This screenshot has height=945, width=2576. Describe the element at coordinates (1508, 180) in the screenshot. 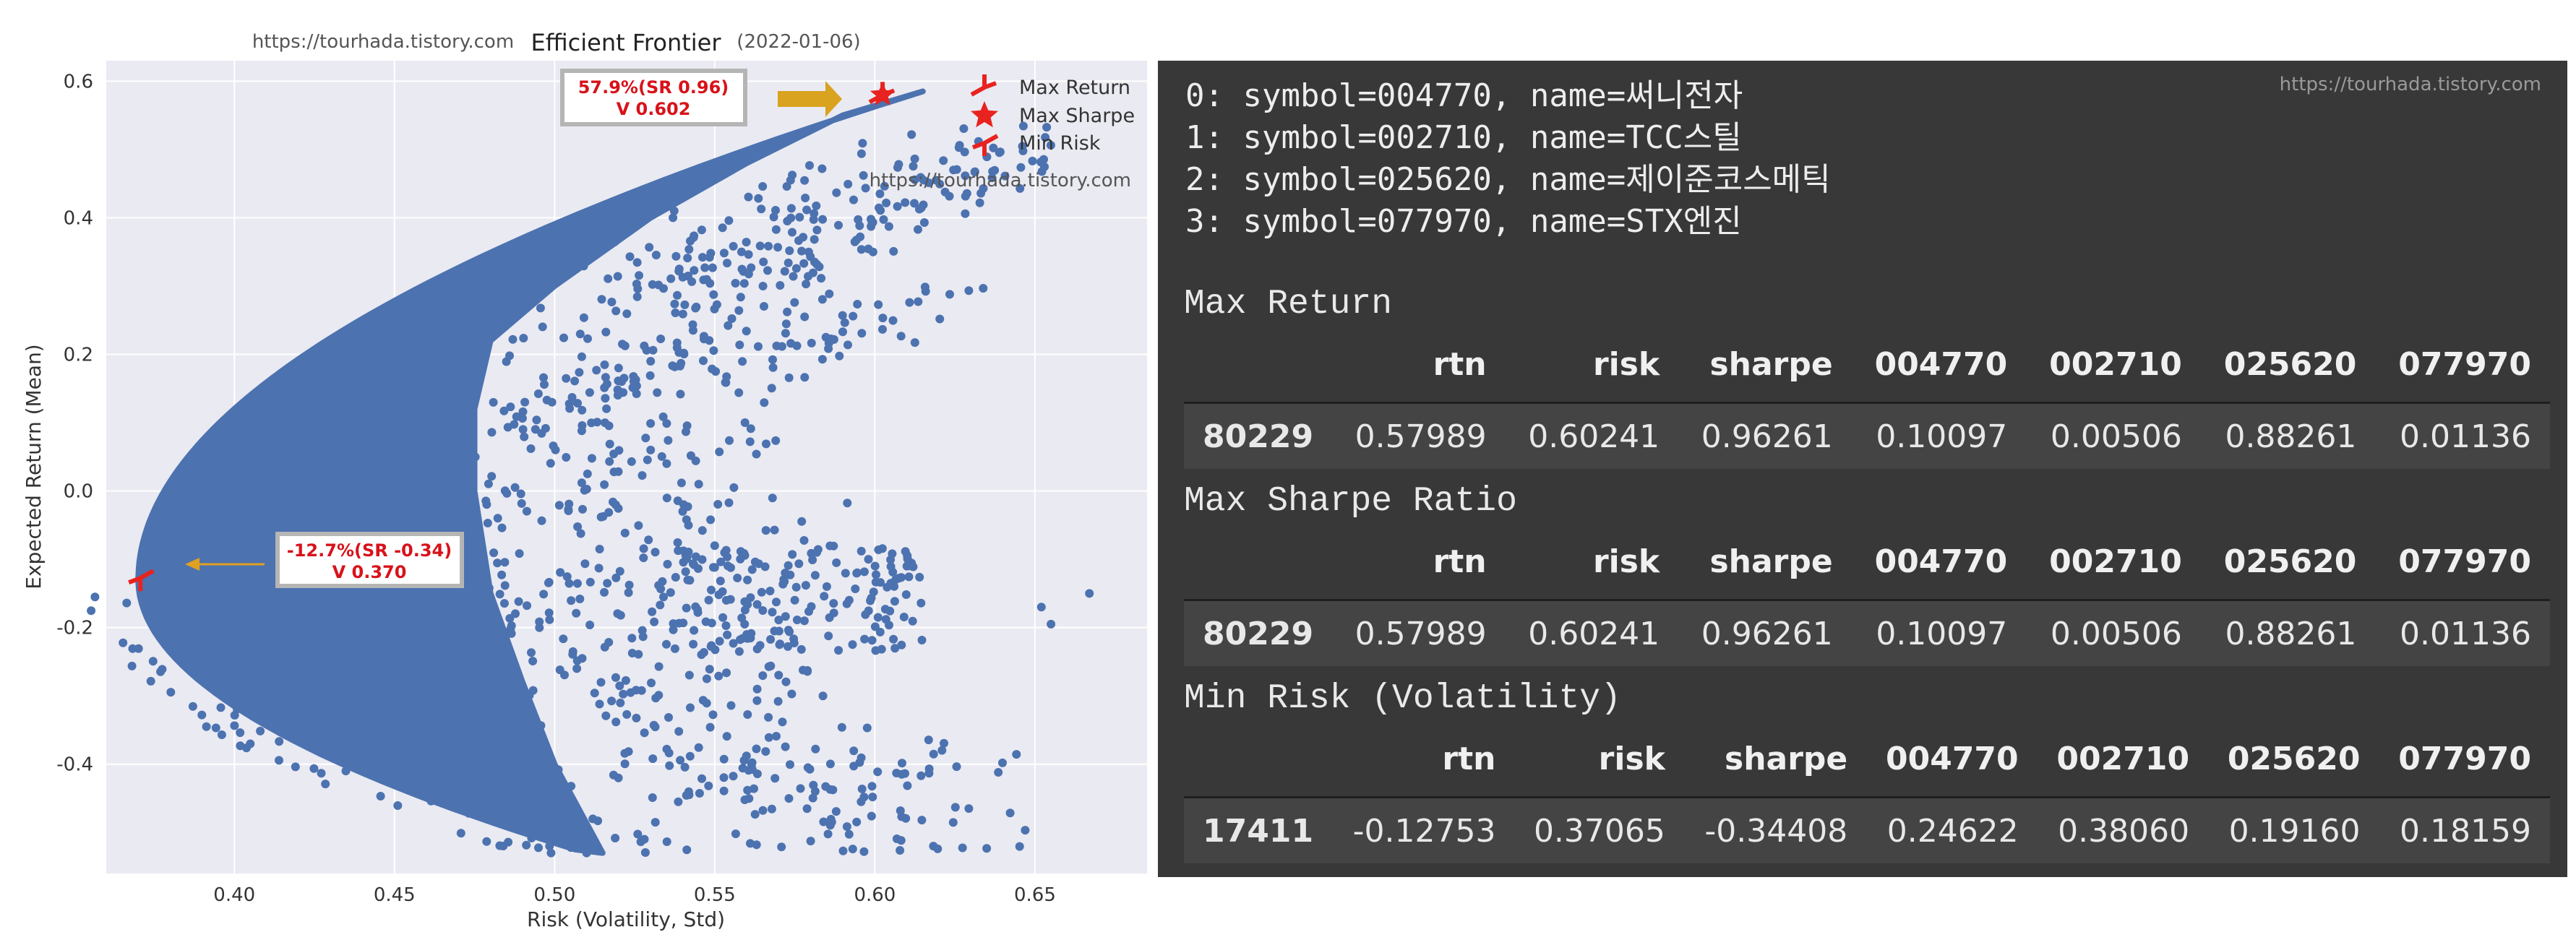

I see `symbol-line: 2: symbol=025620, name=제이준코스메틱` at that location.